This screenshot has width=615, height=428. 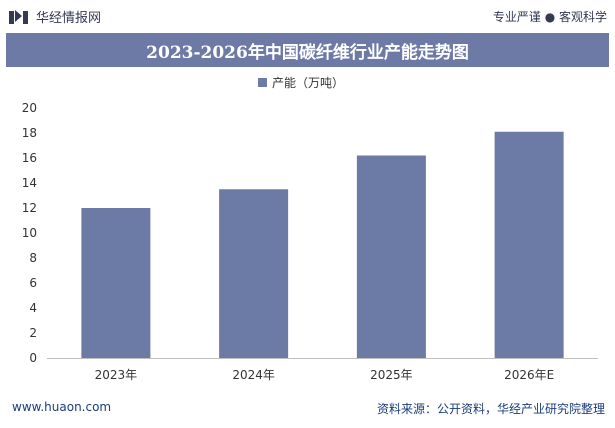 What do you see at coordinates (549, 17) in the screenshot?
I see `tagline: 专业严谨 ● 客观科学` at bounding box center [549, 17].